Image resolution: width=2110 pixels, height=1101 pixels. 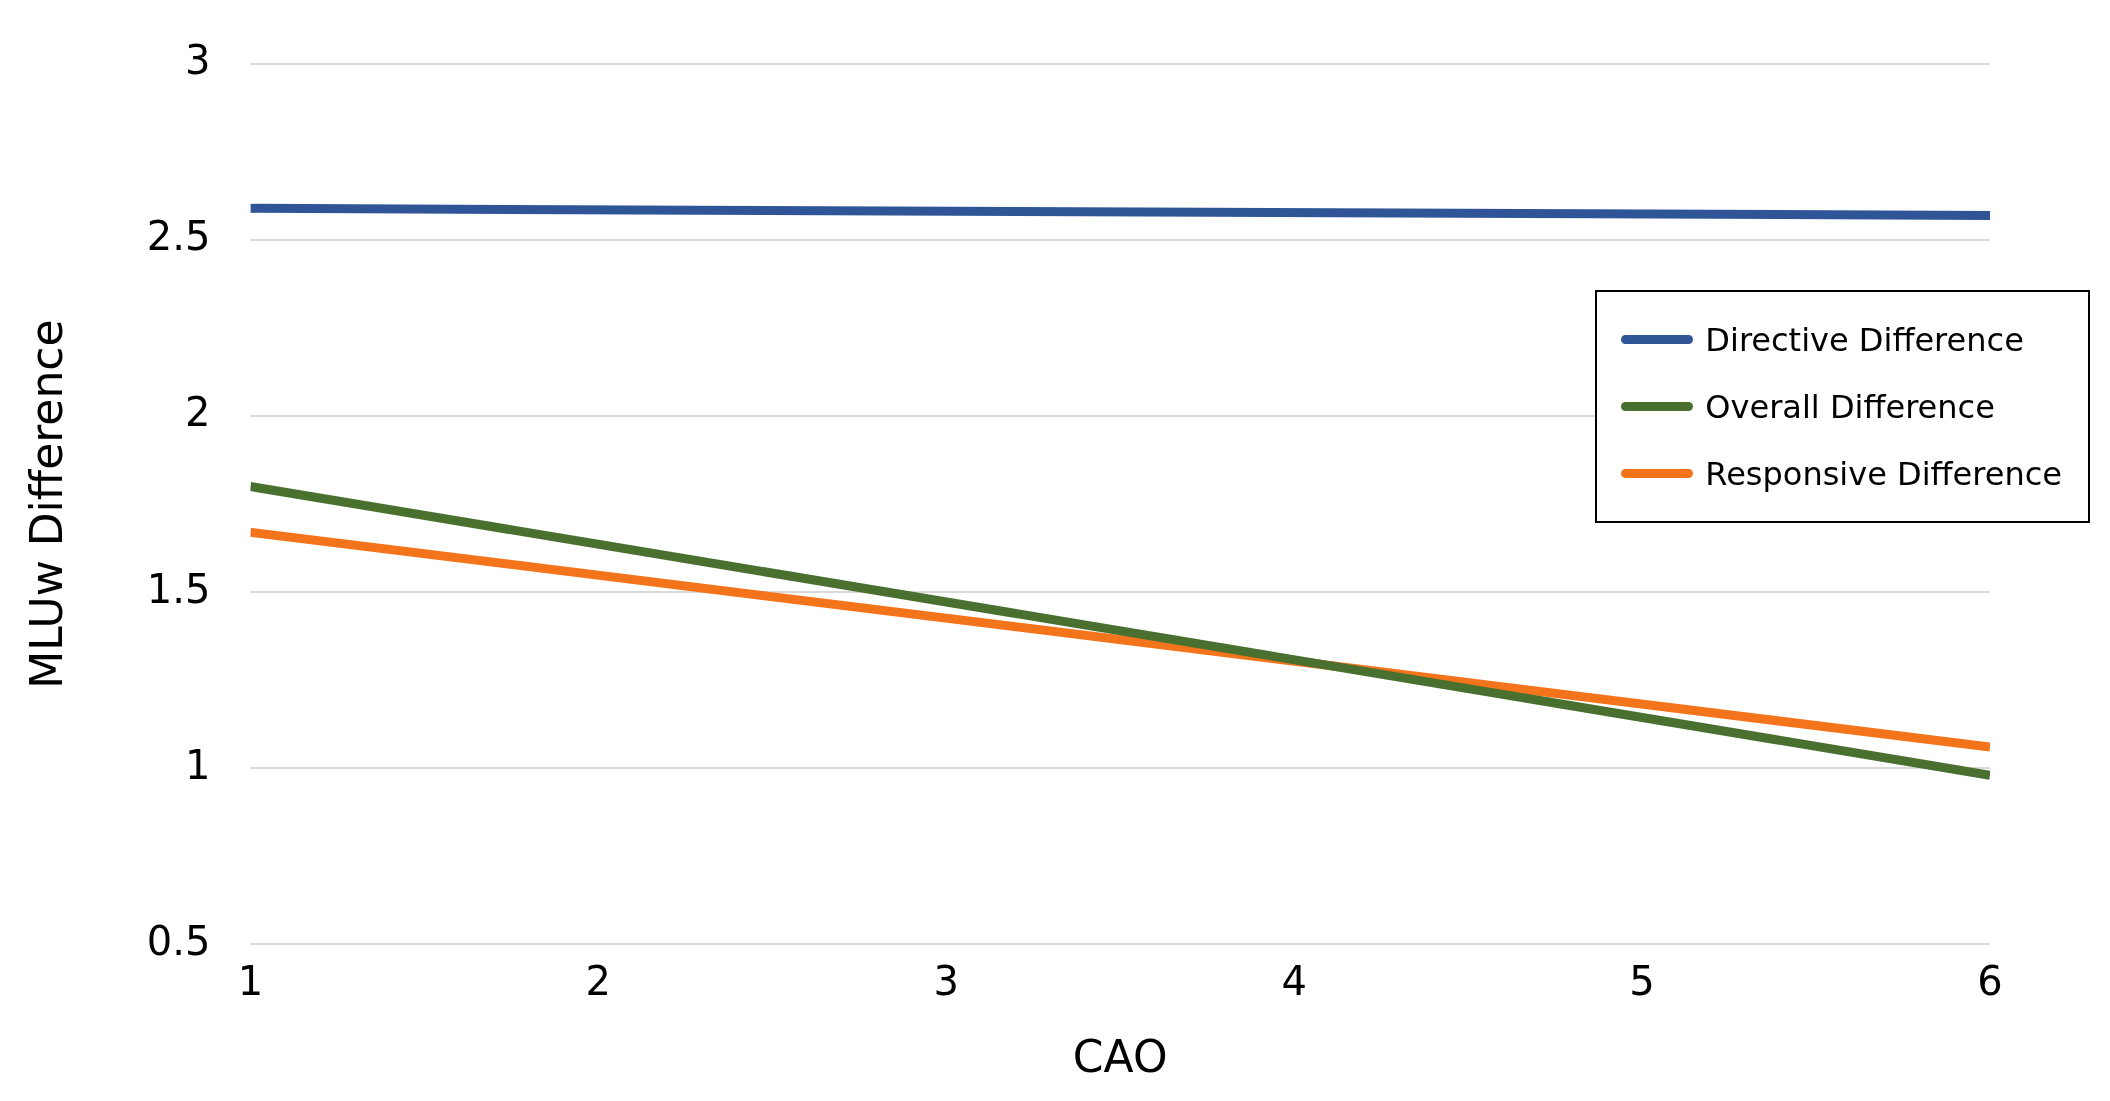 What do you see at coordinates (1990, 980) in the screenshot?
I see `x-tick-label: 6` at bounding box center [1990, 980].